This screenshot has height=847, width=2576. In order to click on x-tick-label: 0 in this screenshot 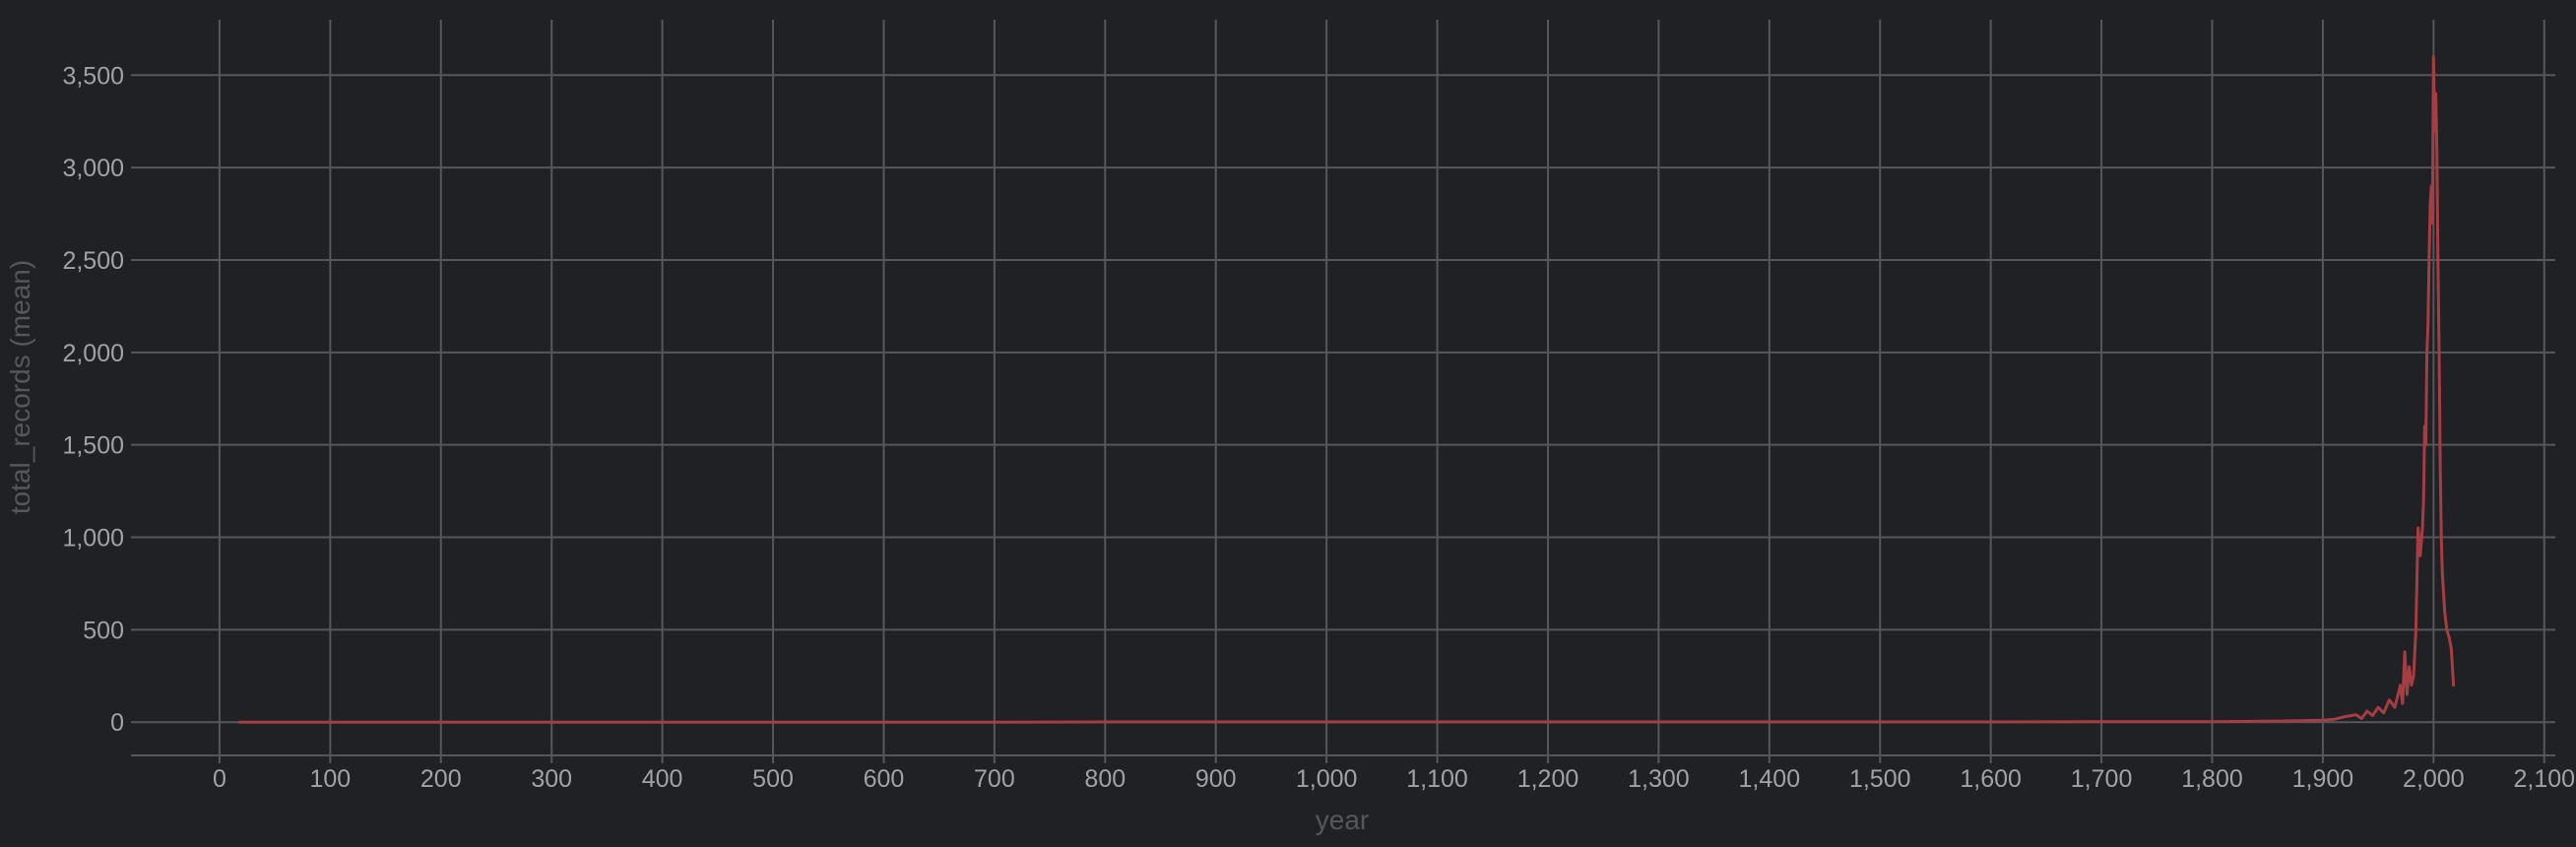, I will do `click(219, 779)`.